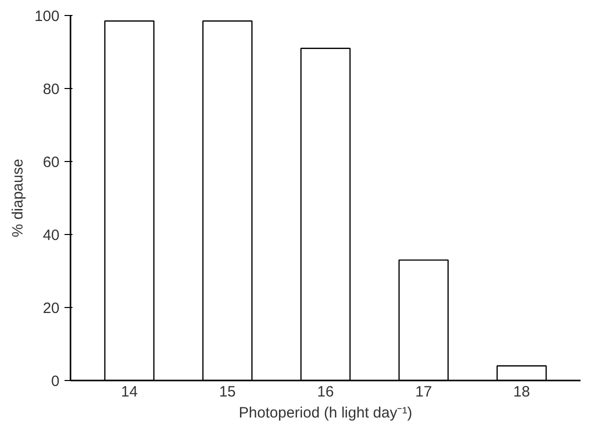 The width and height of the screenshot is (606, 444). What do you see at coordinates (521, 392) in the screenshot?
I see `x-tick-label: 18` at bounding box center [521, 392].